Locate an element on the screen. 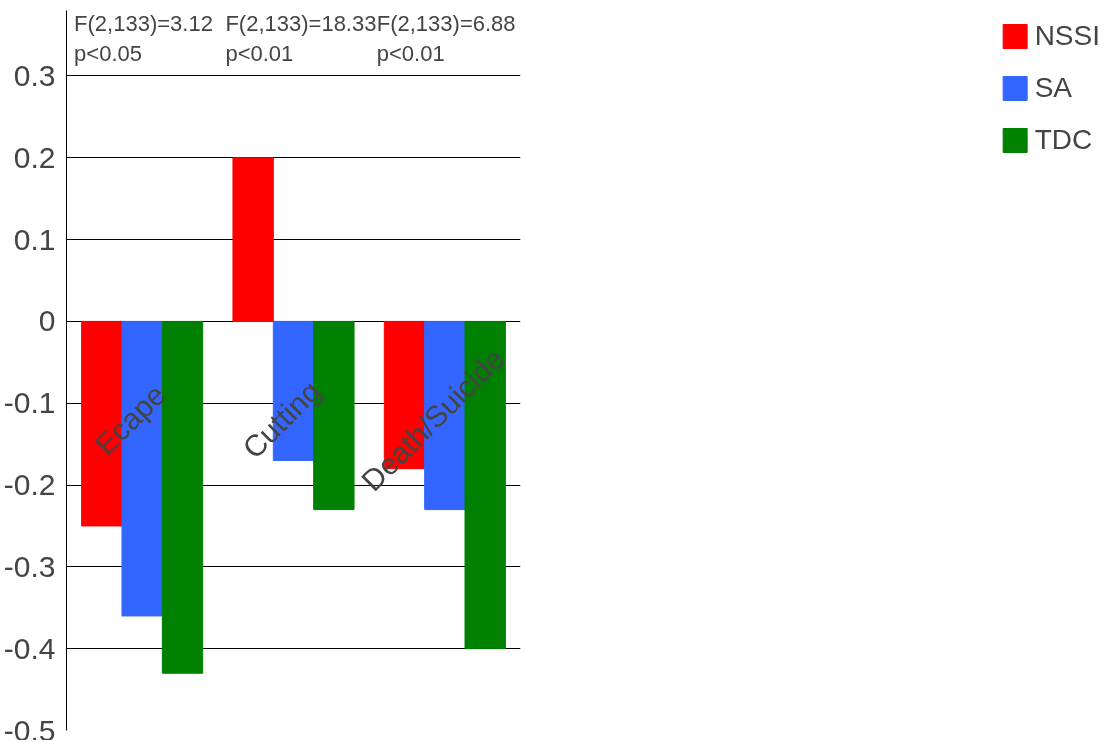 This screenshot has height=747, width=1118. y-tick-label: 0.1 is located at coordinates (34, 239).